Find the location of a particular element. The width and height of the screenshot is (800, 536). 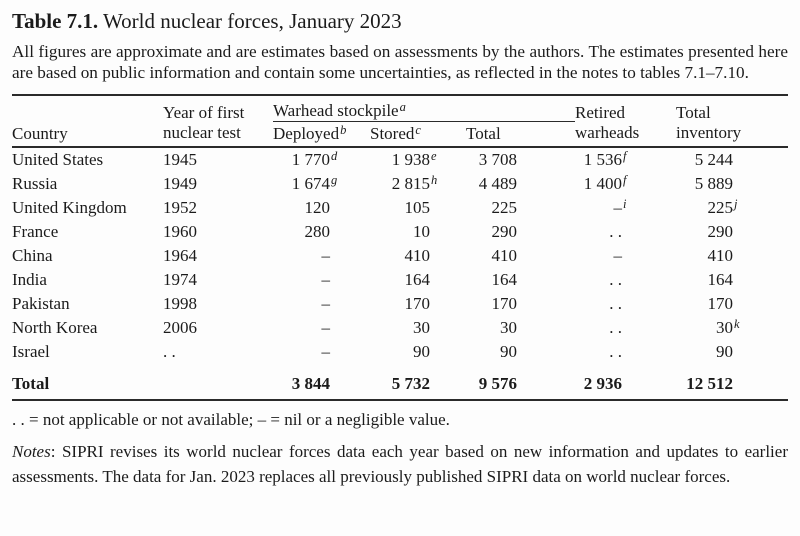

table-row-israel: Israel . . – 90 90 . . 90 is located at coordinates (400, 352).